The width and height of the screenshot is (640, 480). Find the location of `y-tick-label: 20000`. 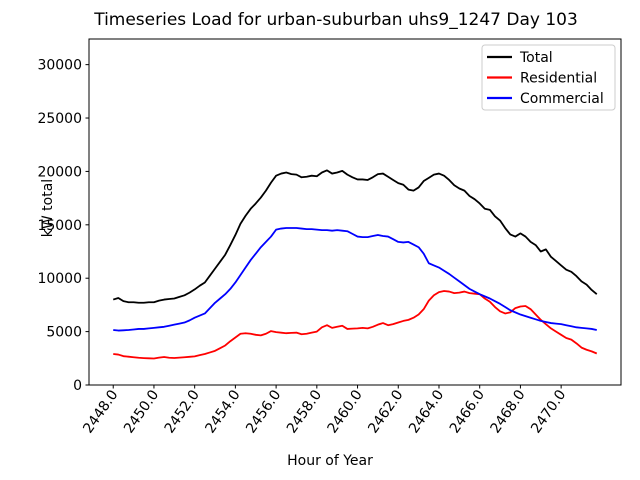

y-tick-label: 20000 is located at coordinates (59, 172).